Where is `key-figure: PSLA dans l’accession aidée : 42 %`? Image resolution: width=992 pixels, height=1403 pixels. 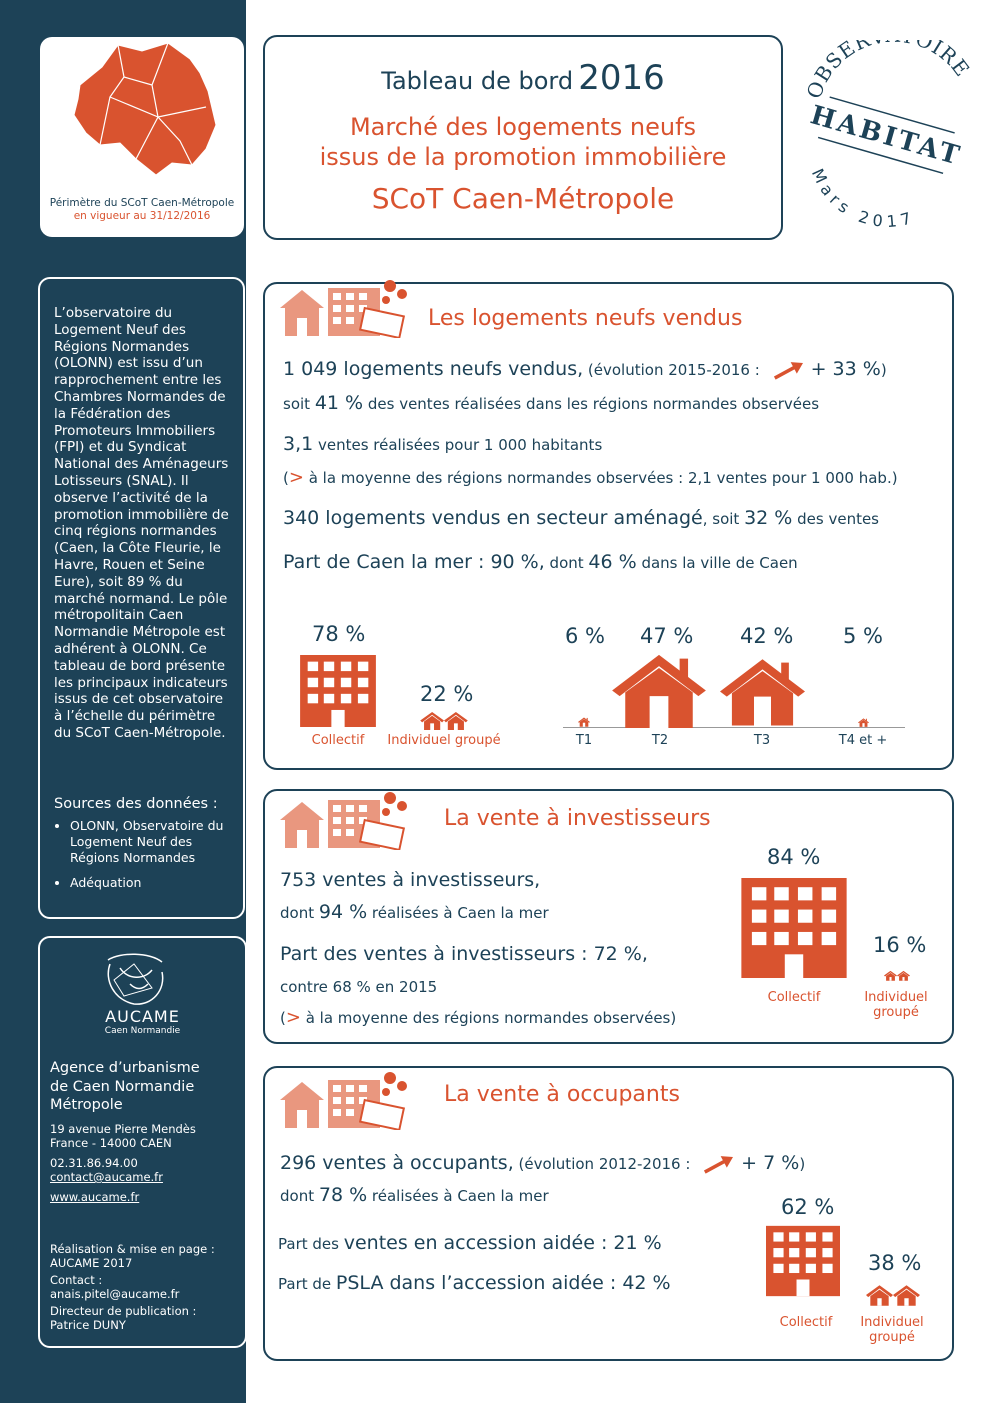
key-figure: PSLA dans l’accession aidée : 42 % is located at coordinates (503, 1283).